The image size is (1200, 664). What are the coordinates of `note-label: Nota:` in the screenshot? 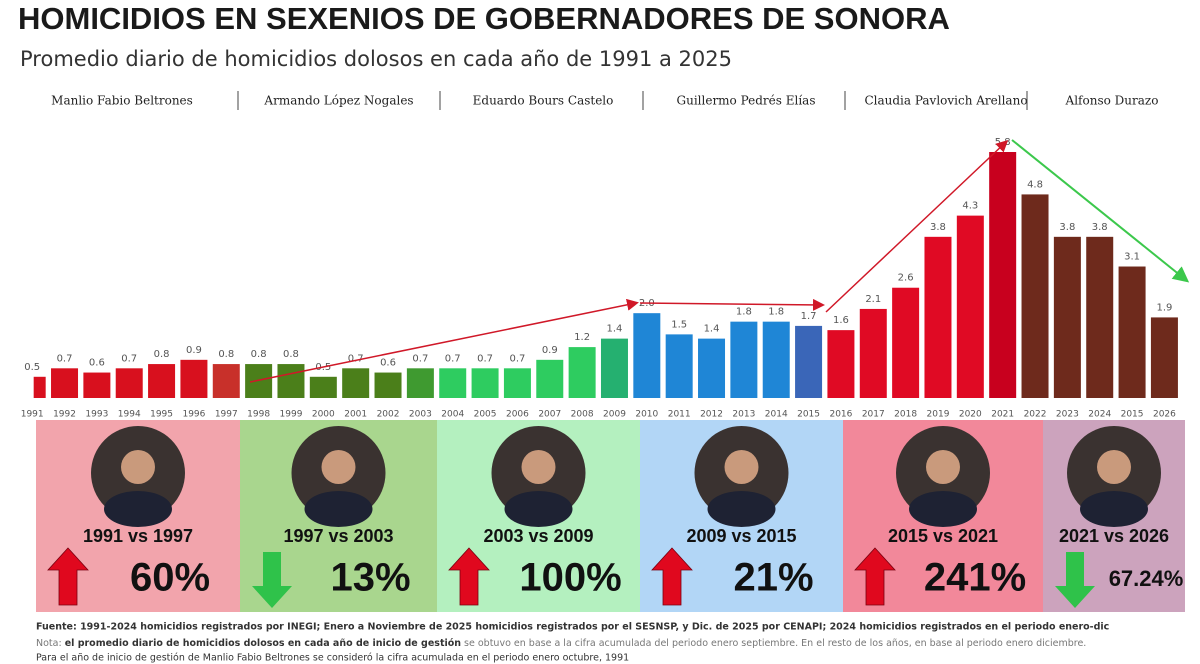 It's located at (50, 643).